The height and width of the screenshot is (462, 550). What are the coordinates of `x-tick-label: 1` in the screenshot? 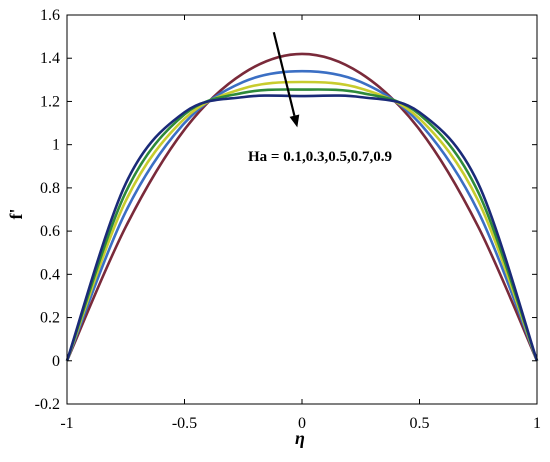 It's located at (537, 423).